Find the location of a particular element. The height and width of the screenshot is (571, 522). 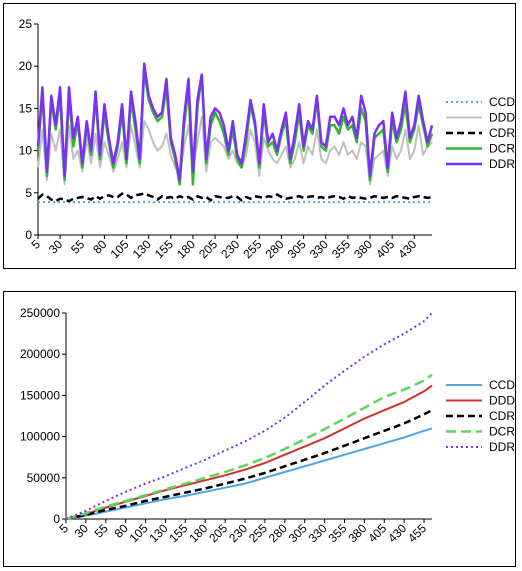

y-tick-label: 10 is located at coordinates (26, 151).